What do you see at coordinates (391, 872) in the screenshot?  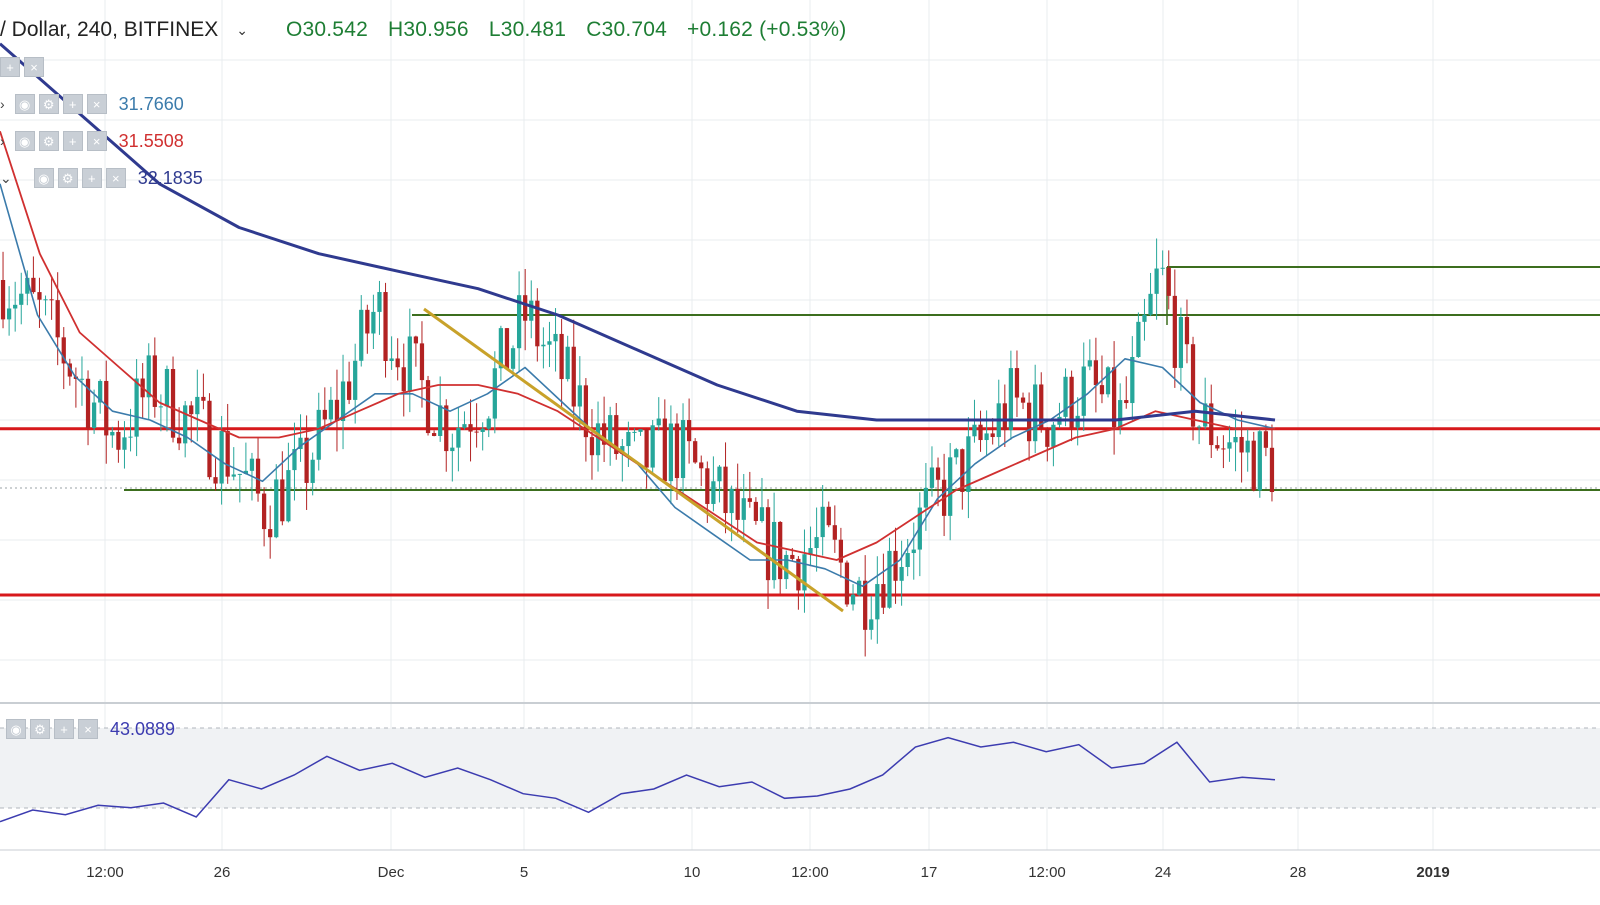 I see `x-tick-label: Dec` at bounding box center [391, 872].